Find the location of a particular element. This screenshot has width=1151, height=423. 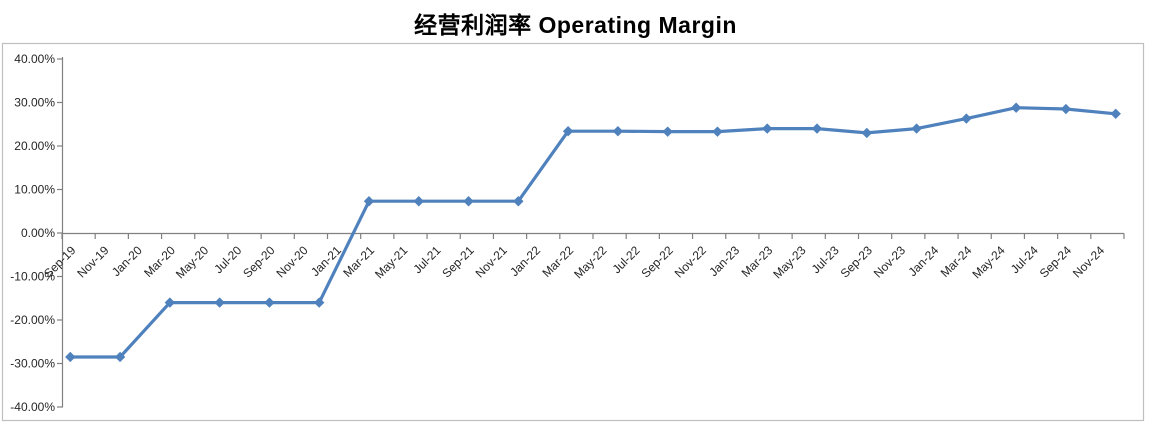

x-tick-label: Sep-24 is located at coordinates (1055, 261).